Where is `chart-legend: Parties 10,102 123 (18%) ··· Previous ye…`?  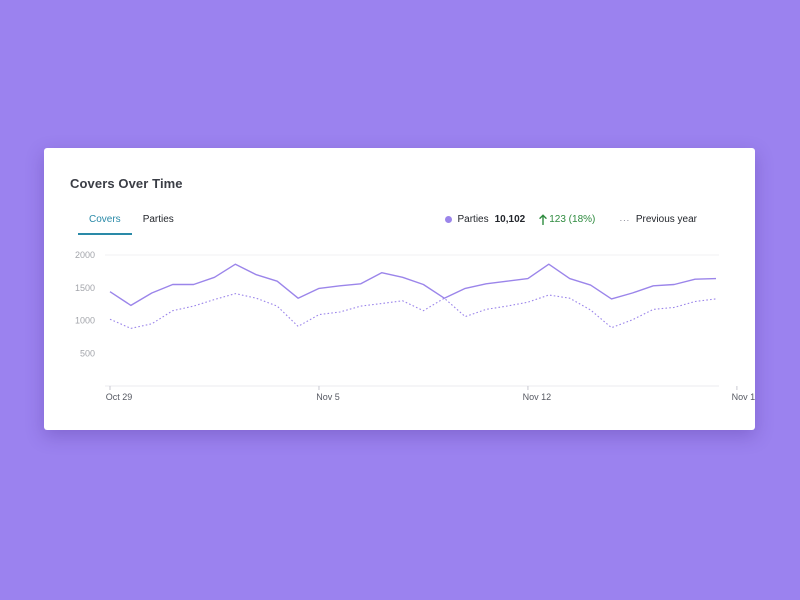 chart-legend: Parties 10,102 123 (18%) ··· Previous ye… is located at coordinates (570, 219).